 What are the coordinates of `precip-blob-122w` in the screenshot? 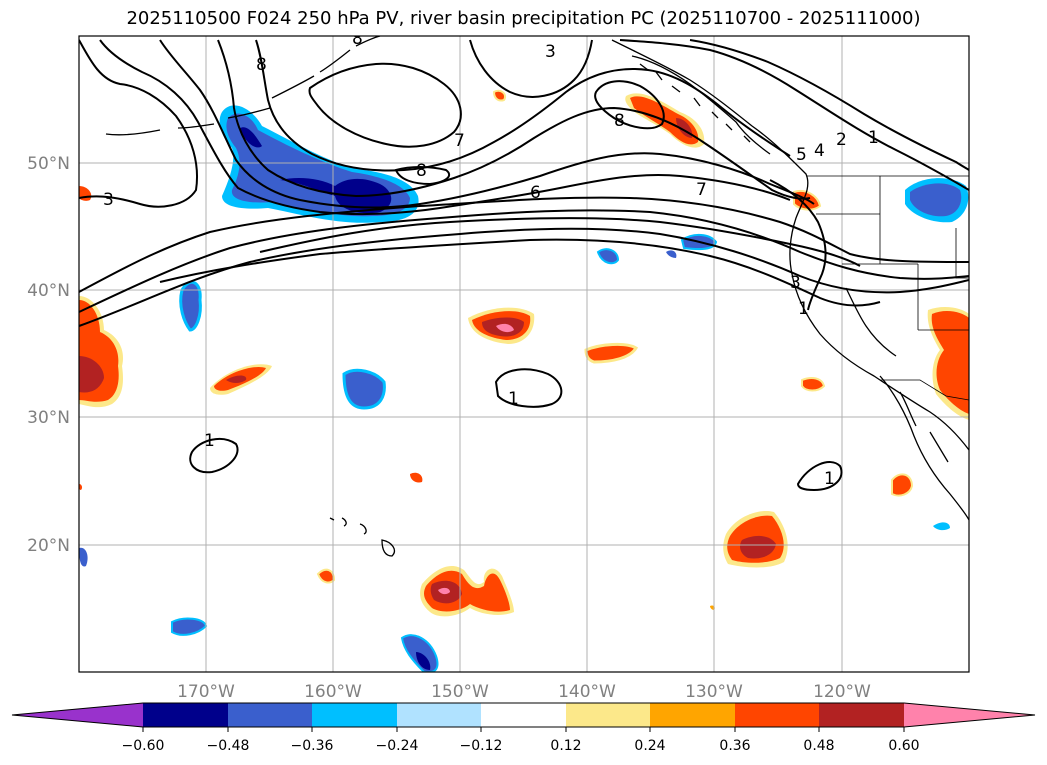 It's located at (813, 384).